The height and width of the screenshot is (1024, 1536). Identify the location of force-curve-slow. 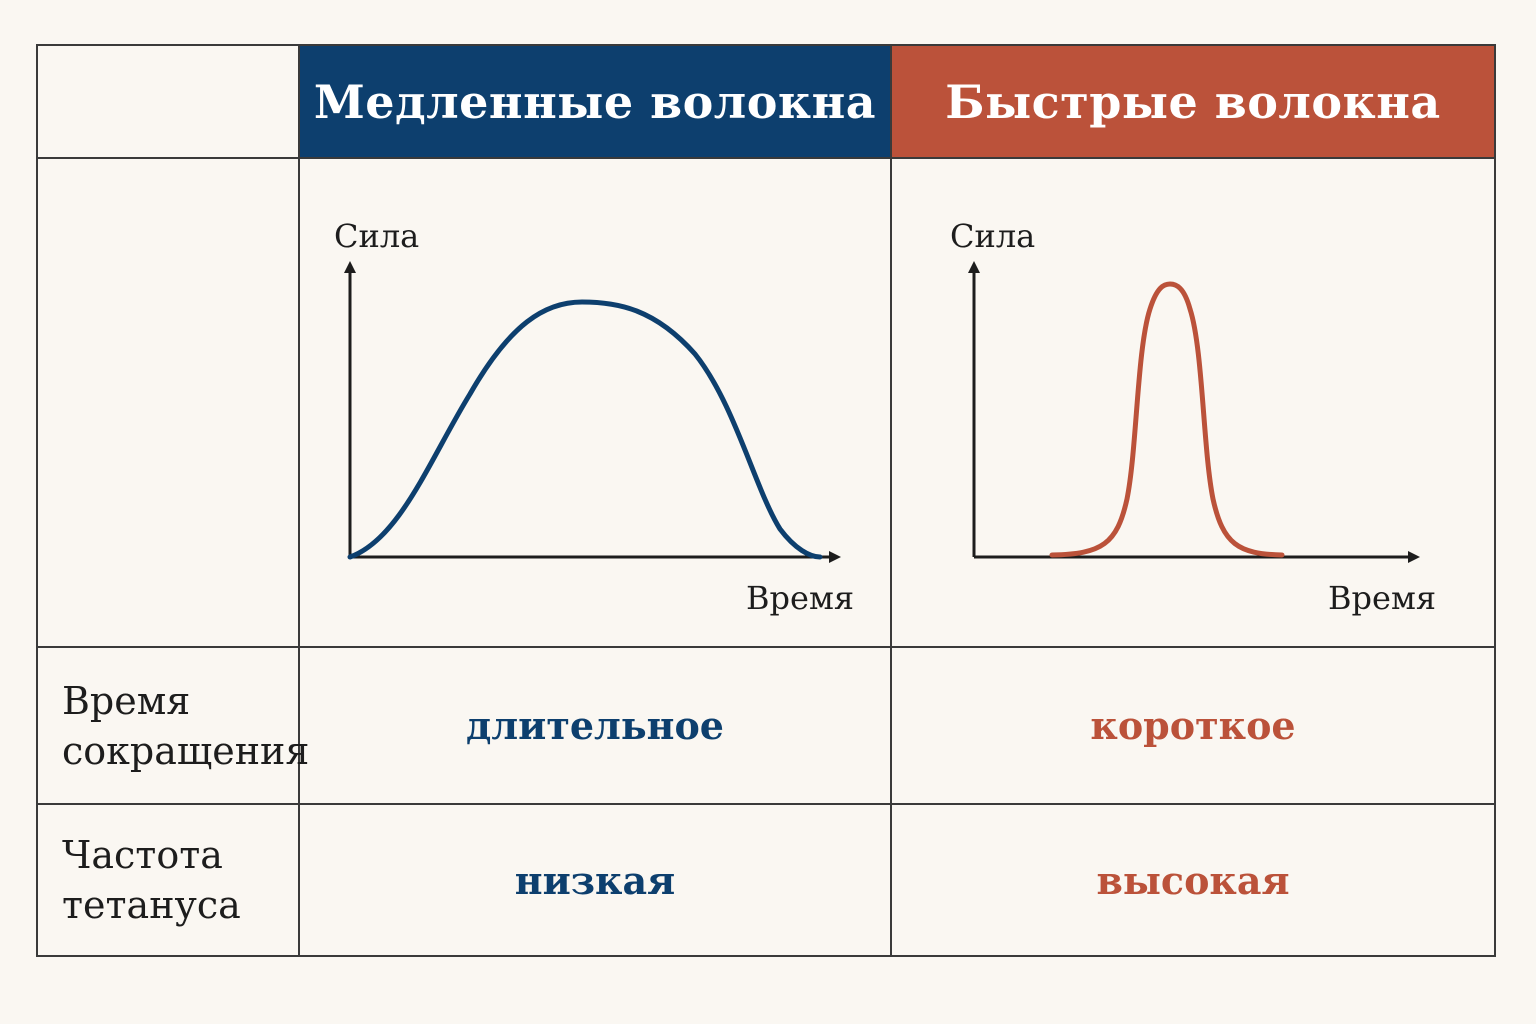
(585, 429).